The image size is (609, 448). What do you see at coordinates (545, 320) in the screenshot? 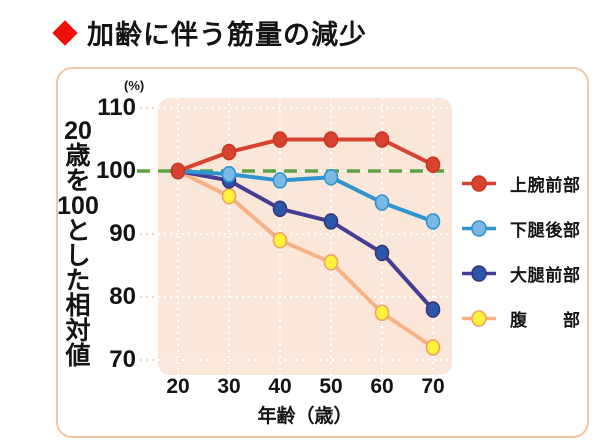
I see `legend-label: 腹 部` at bounding box center [545, 320].